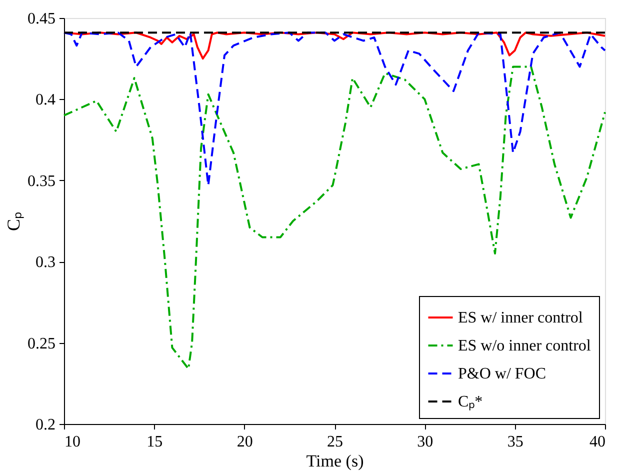 The height and width of the screenshot is (476, 631). Describe the element at coordinates (335, 442) in the screenshot. I see `x-tick-label: 25` at that location.